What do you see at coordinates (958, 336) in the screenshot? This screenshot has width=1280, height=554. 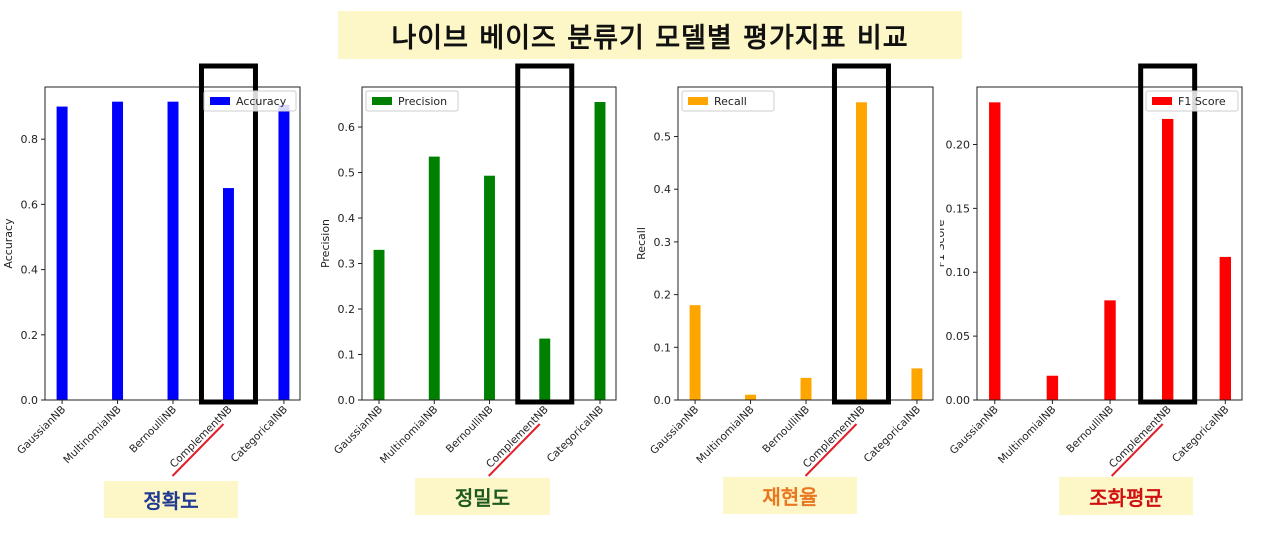 I see `y-tick-label: 0.05` at bounding box center [958, 336].